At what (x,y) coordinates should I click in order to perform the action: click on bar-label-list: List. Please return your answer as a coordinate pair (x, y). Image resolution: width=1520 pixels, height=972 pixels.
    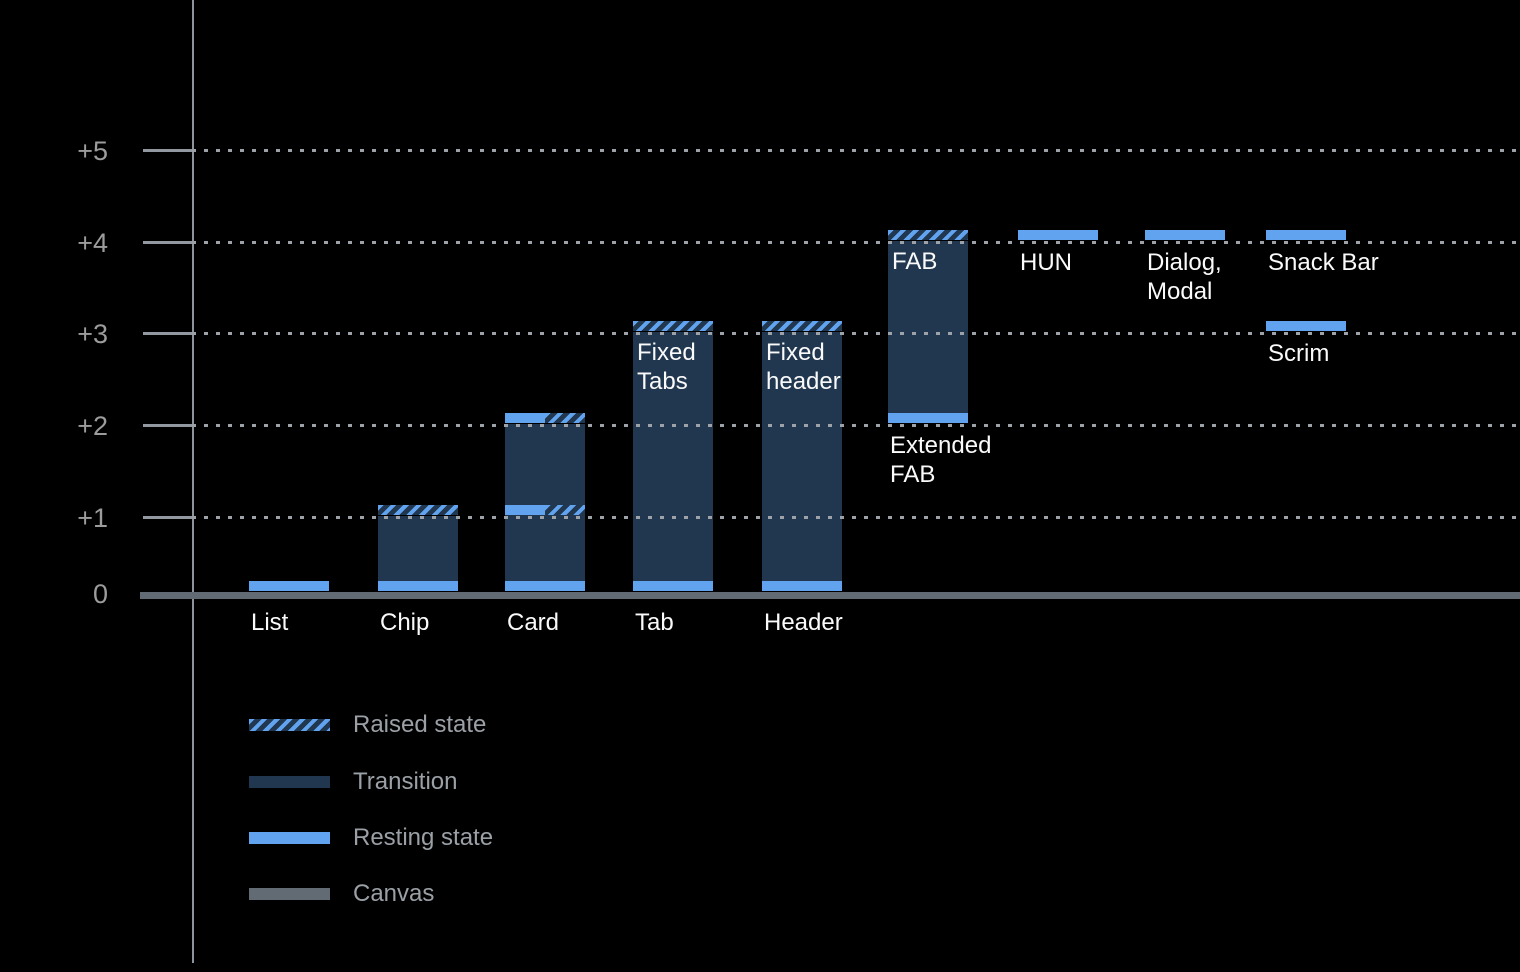
    Looking at the image, I should click on (270, 622).